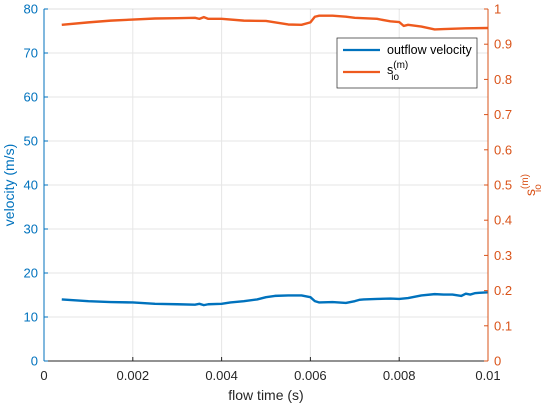  I want to click on y-right-tick-label: 0.1, so click(503, 325).